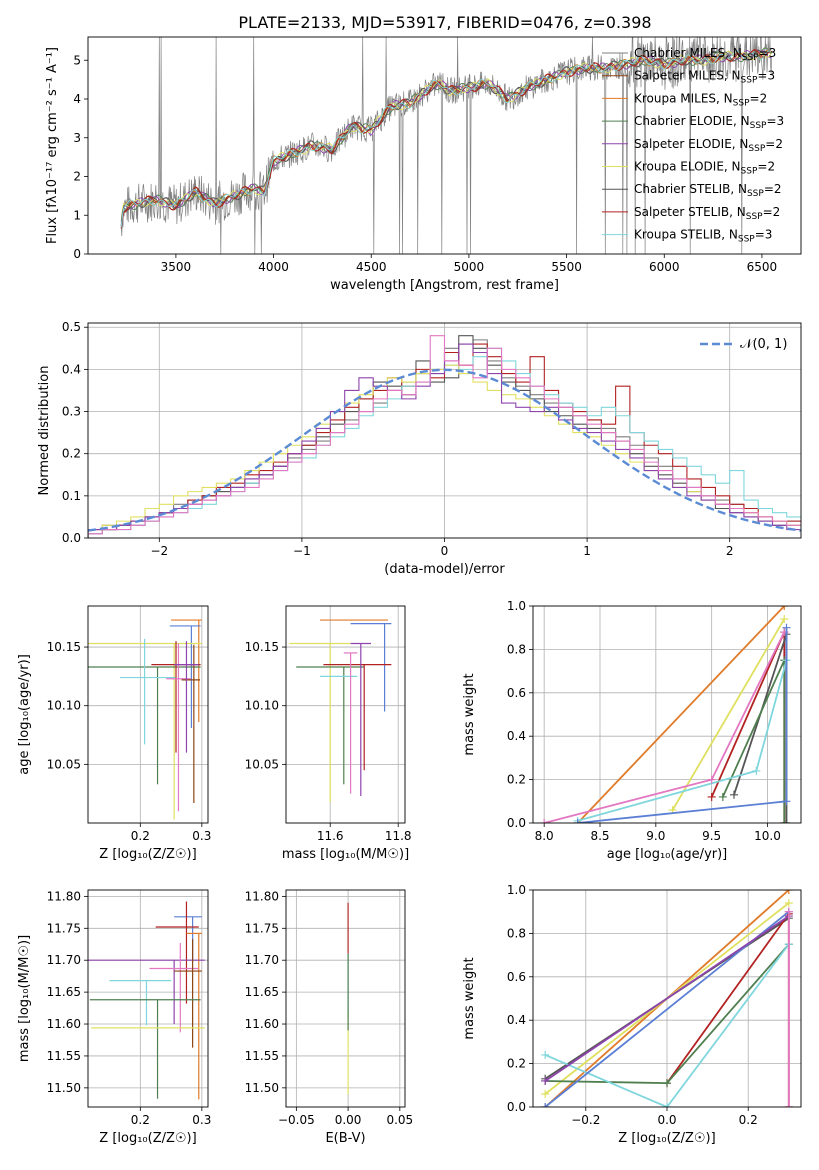 Image resolution: width=819 pixels, height=1170 pixels. What do you see at coordinates (707, 213) in the screenshot?
I see `legend-label: Salpeter STELIB, NSSP=2` at bounding box center [707, 213].